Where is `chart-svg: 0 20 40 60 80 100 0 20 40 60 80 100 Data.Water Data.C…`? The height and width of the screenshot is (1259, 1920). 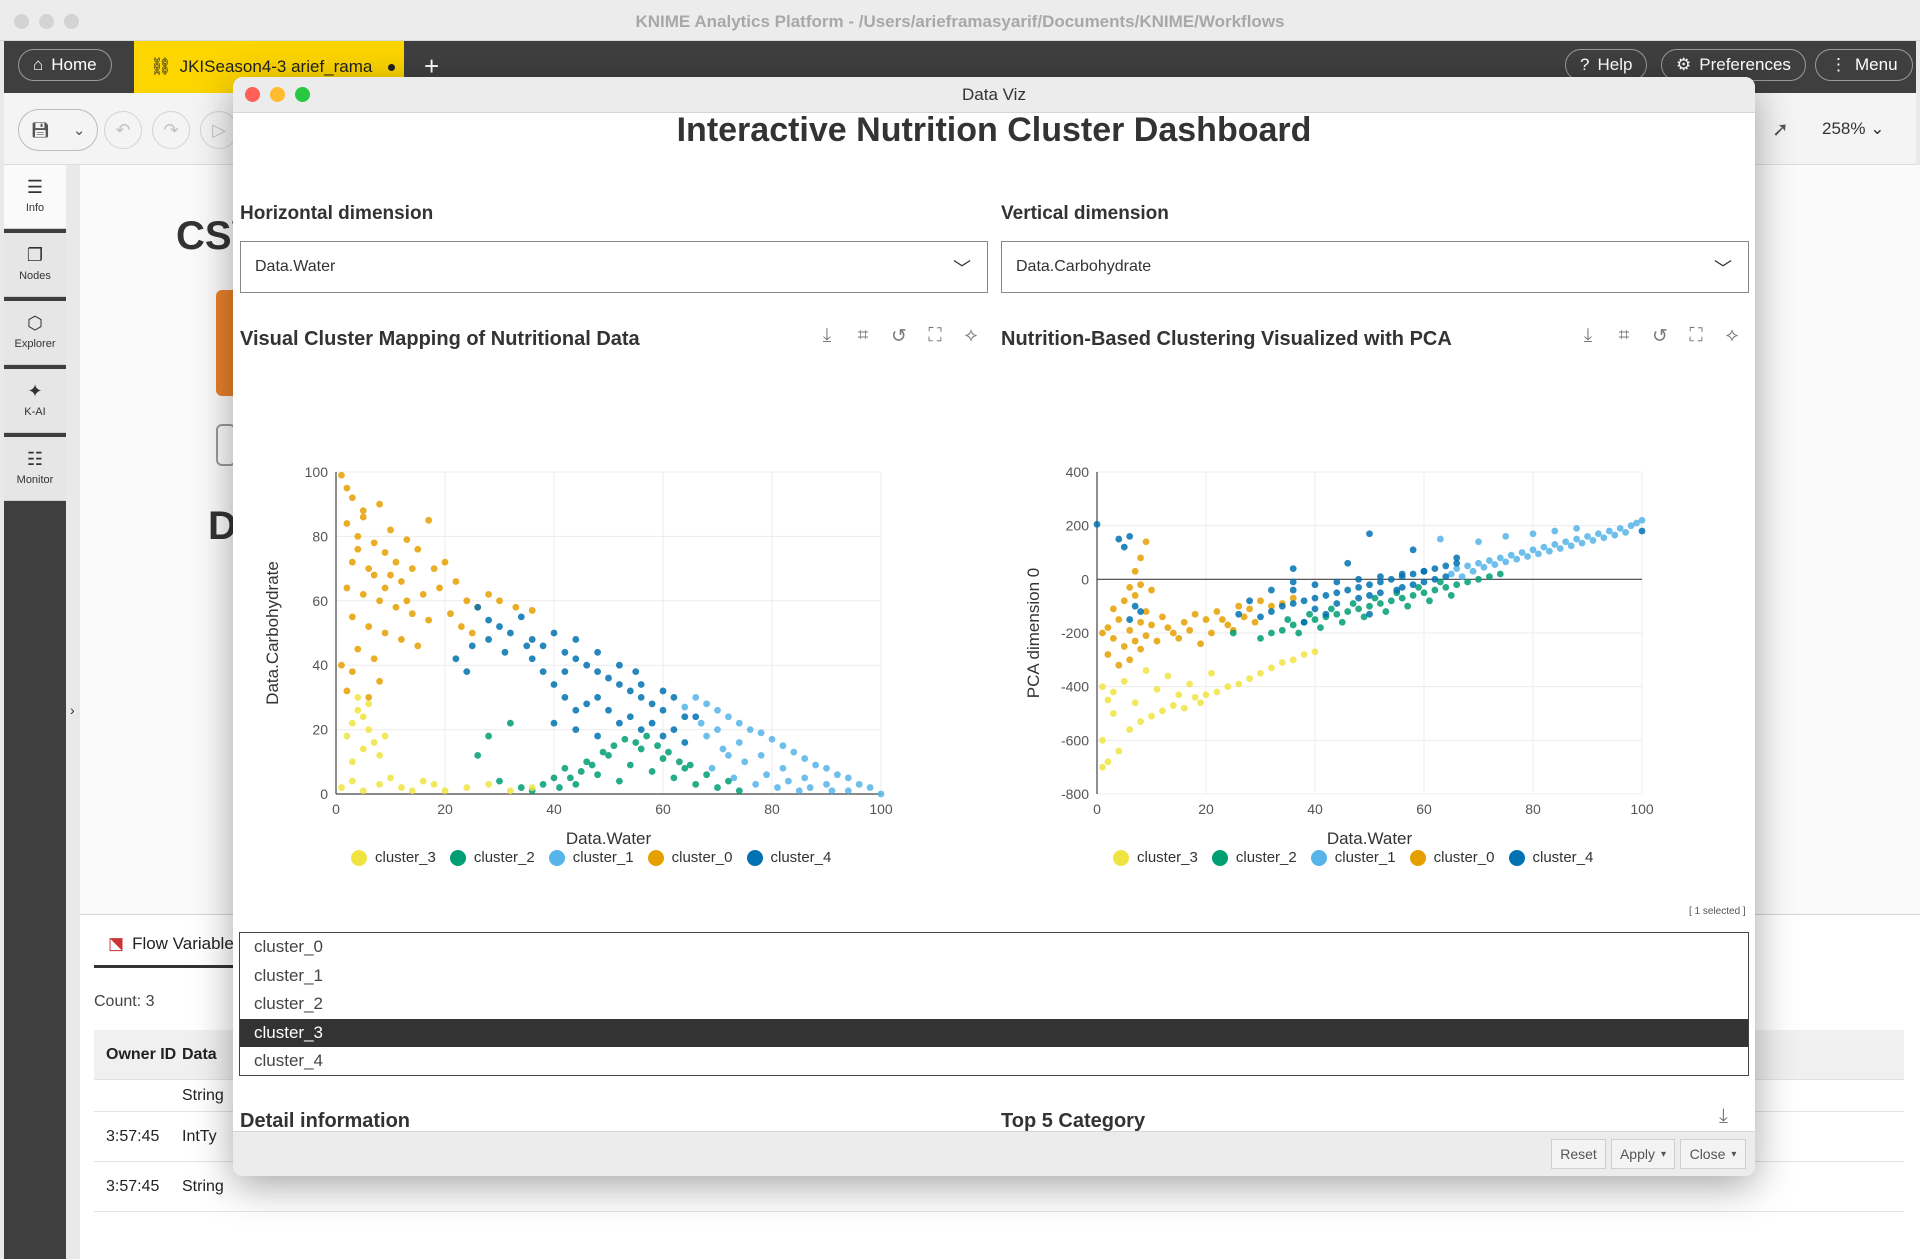 chart-svg: 0 20 40 60 80 100 0 20 40 60 80 100 Data.Water Data.C… is located at coordinates (613, 612).